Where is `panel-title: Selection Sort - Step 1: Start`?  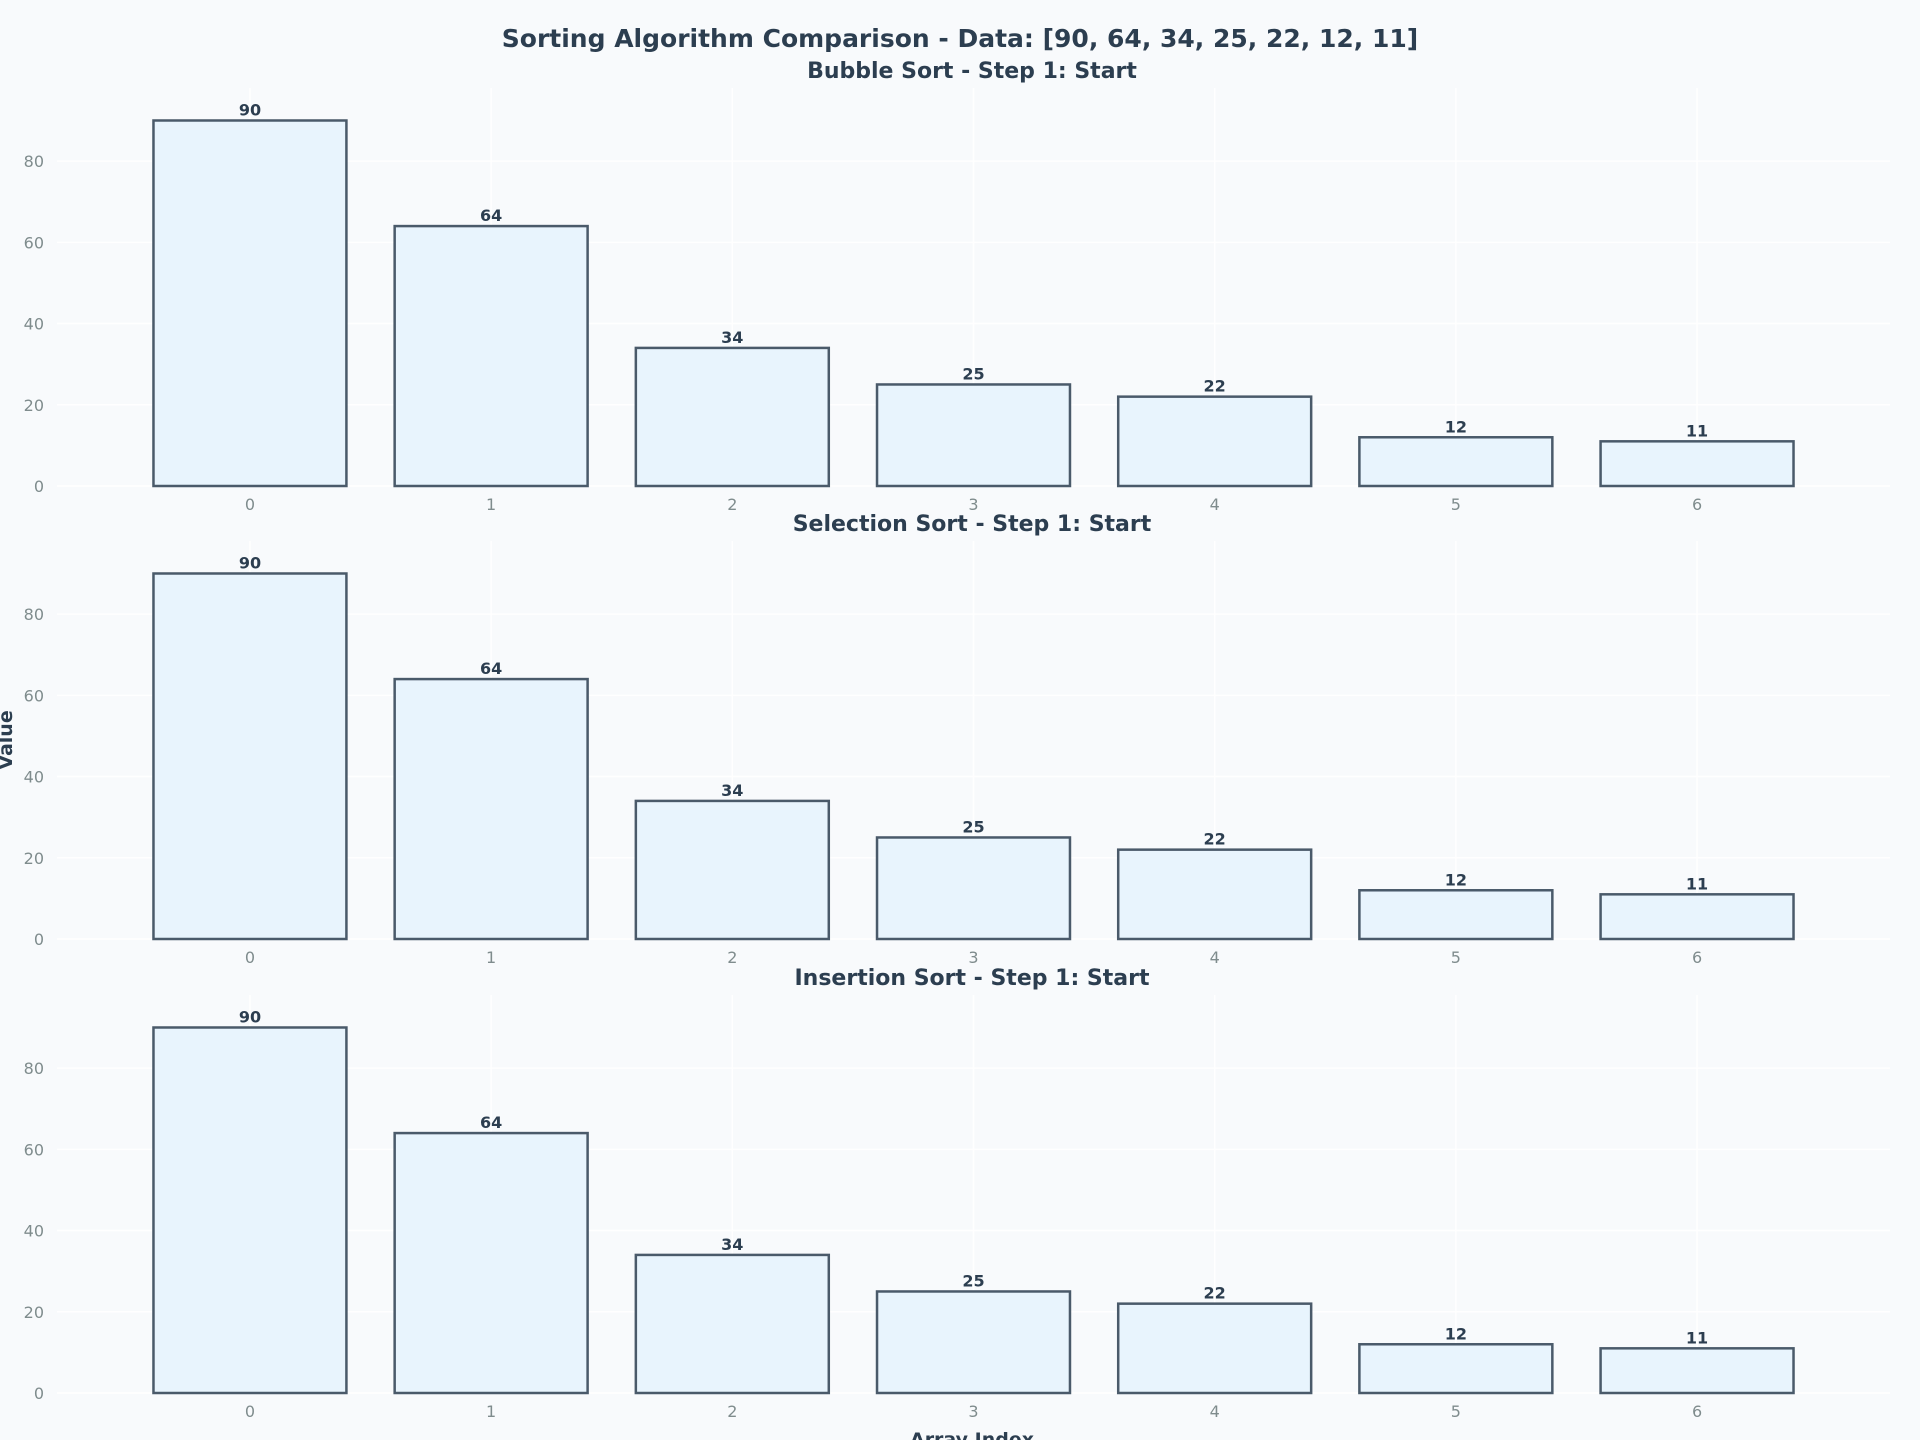 panel-title: Selection Sort - Step 1: Start is located at coordinates (972, 524).